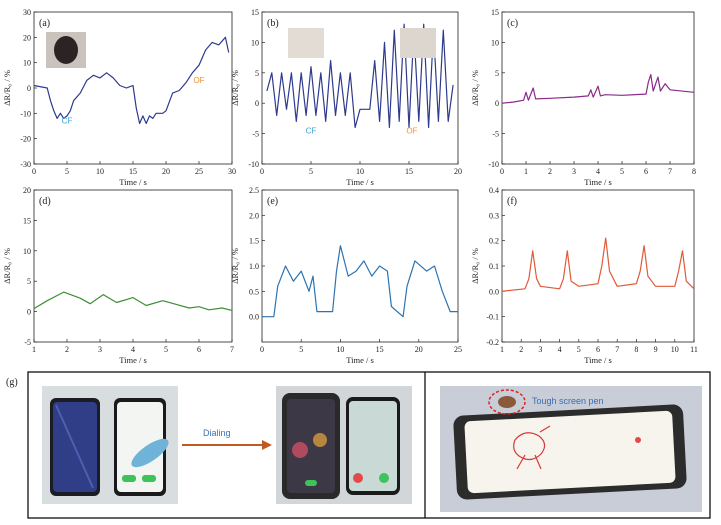 This screenshot has width=721, height=525. Describe the element at coordinates (133, 301) in the screenshot. I see `series-line-d` at that location.